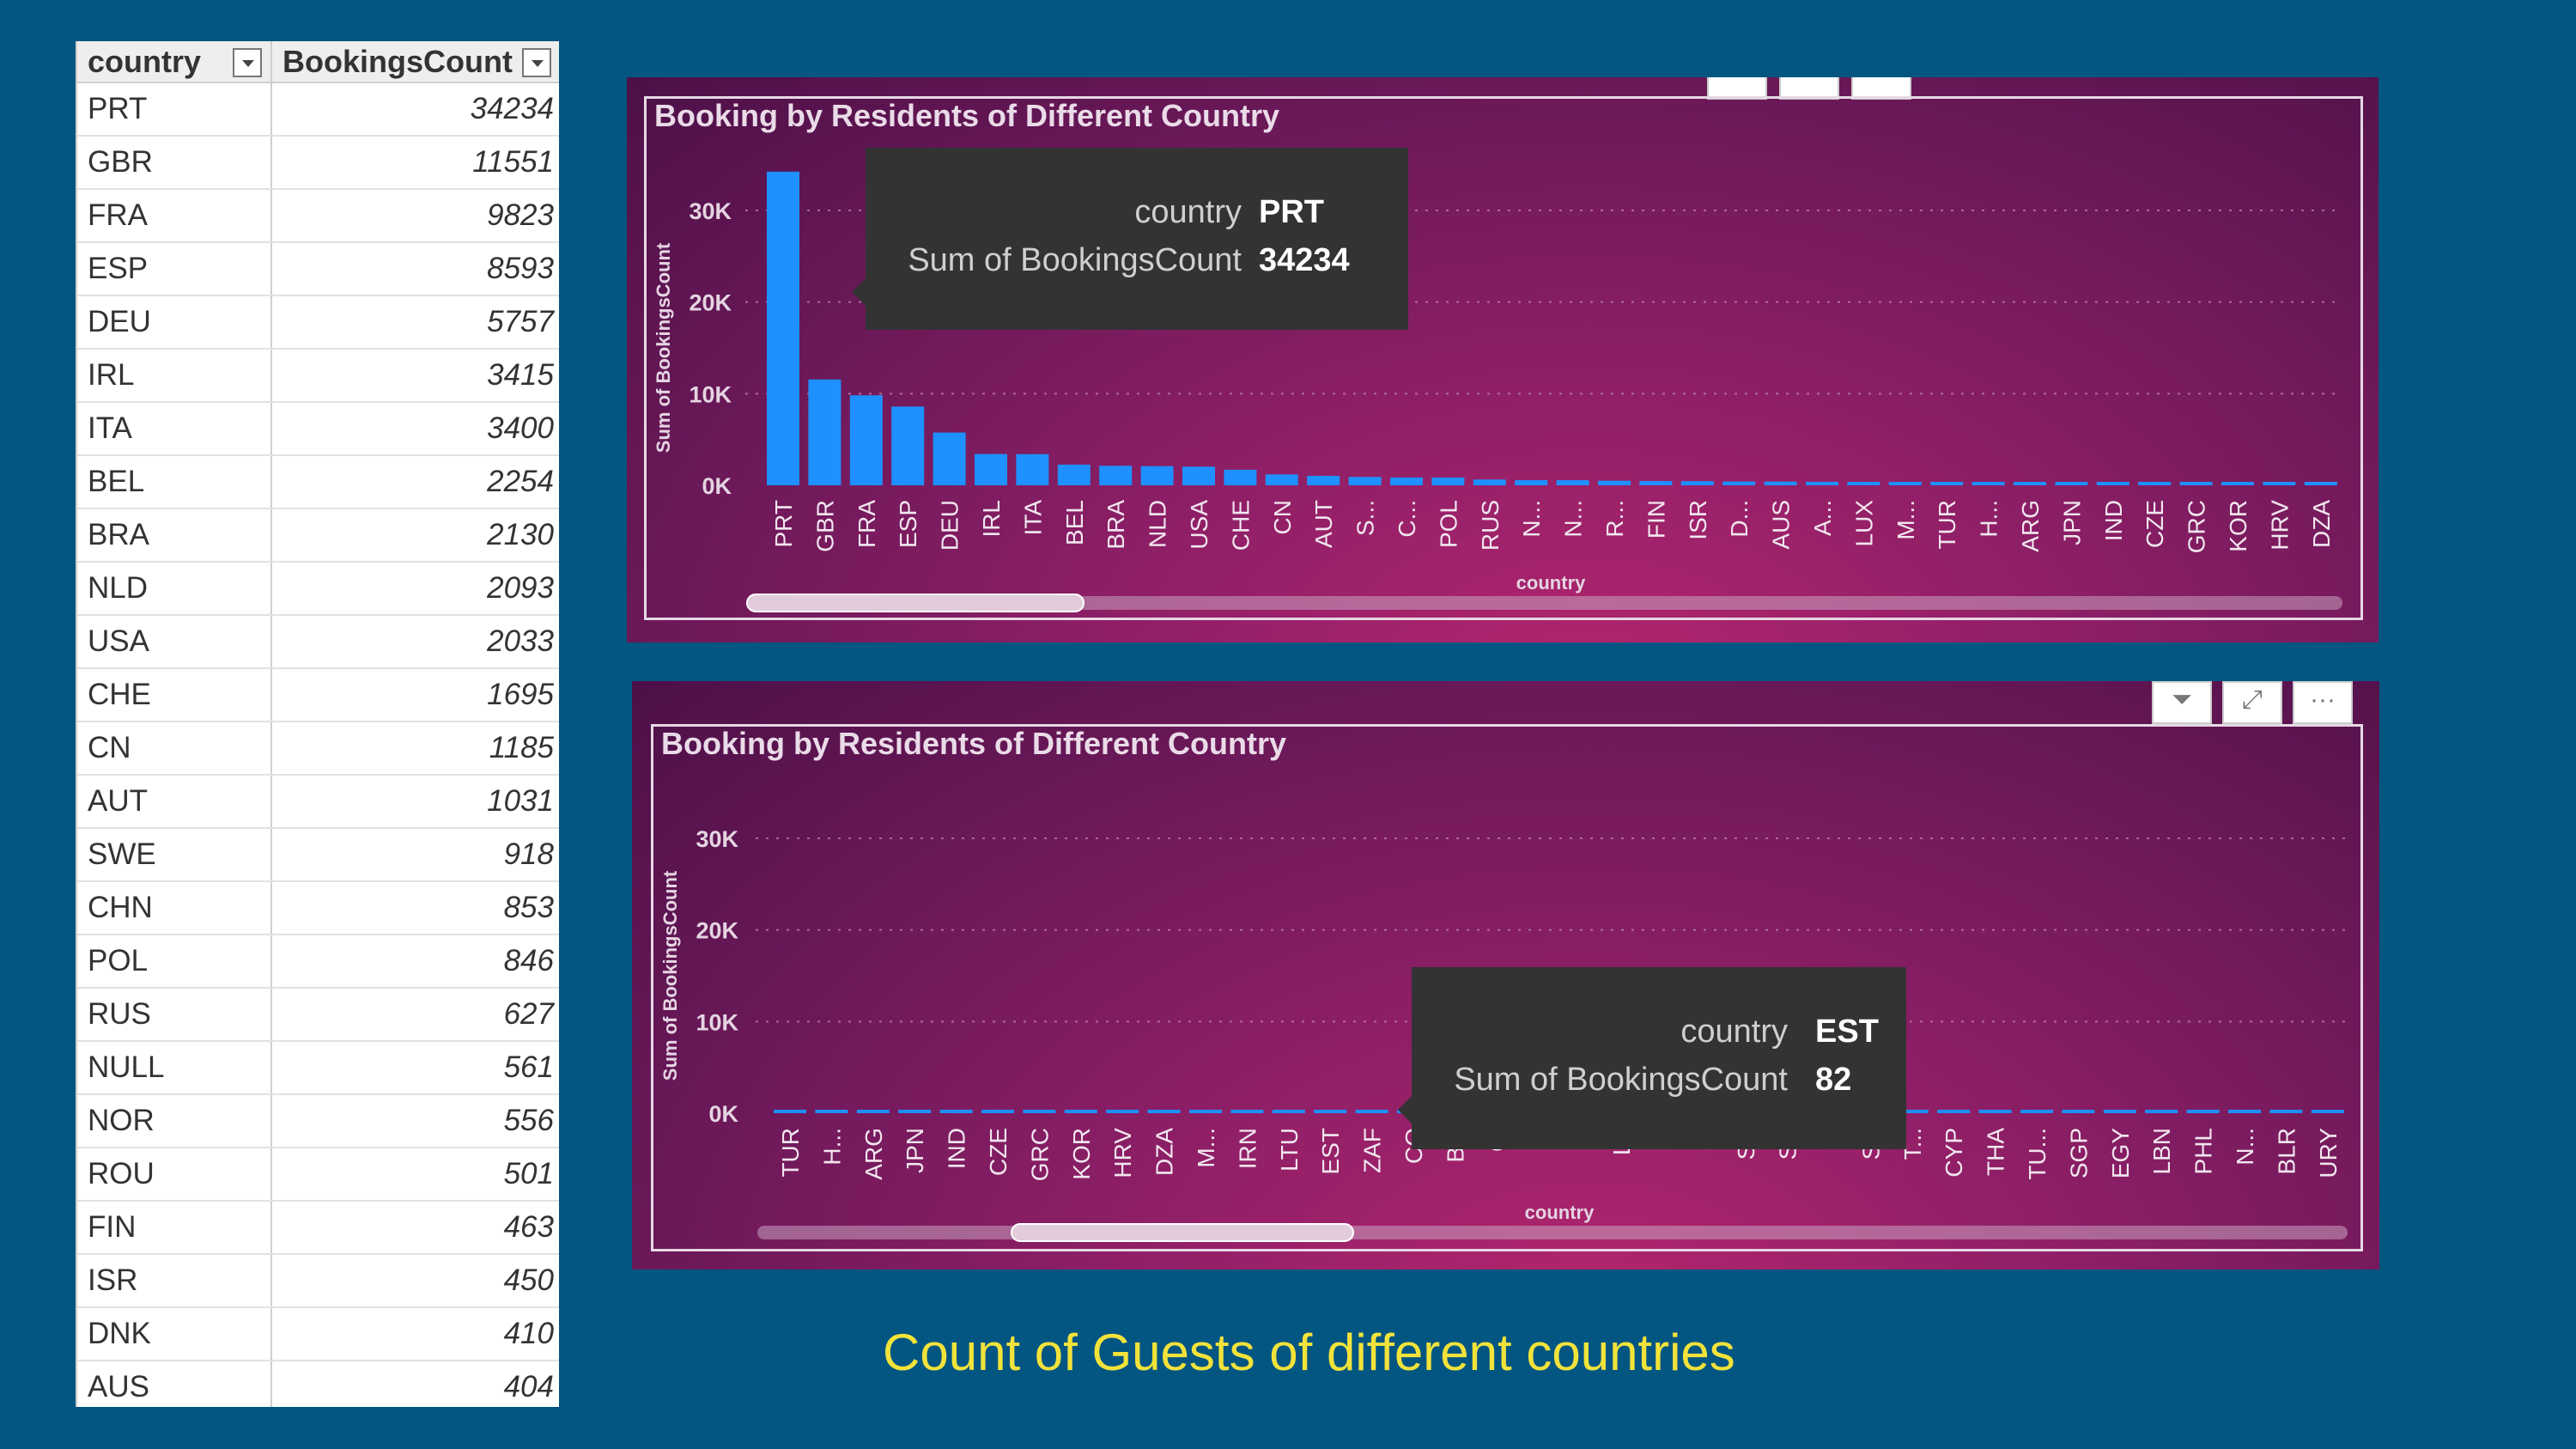  I want to click on cell-country: DNK, so click(175, 1334).